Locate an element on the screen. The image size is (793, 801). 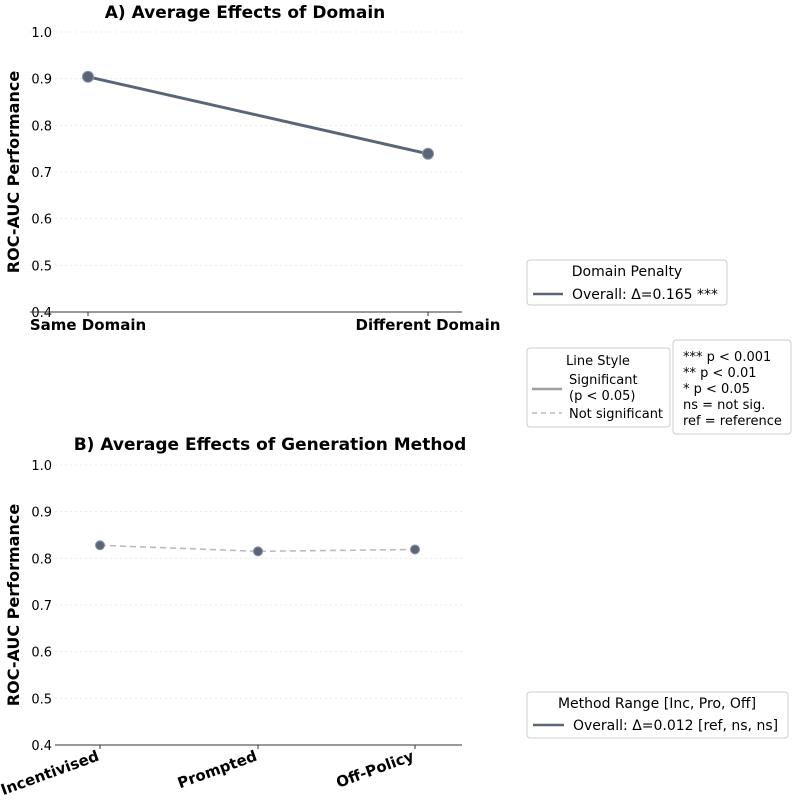
legend-domain-penalty-entry: Overall: Δ=0.165 *** is located at coordinates (645, 295).